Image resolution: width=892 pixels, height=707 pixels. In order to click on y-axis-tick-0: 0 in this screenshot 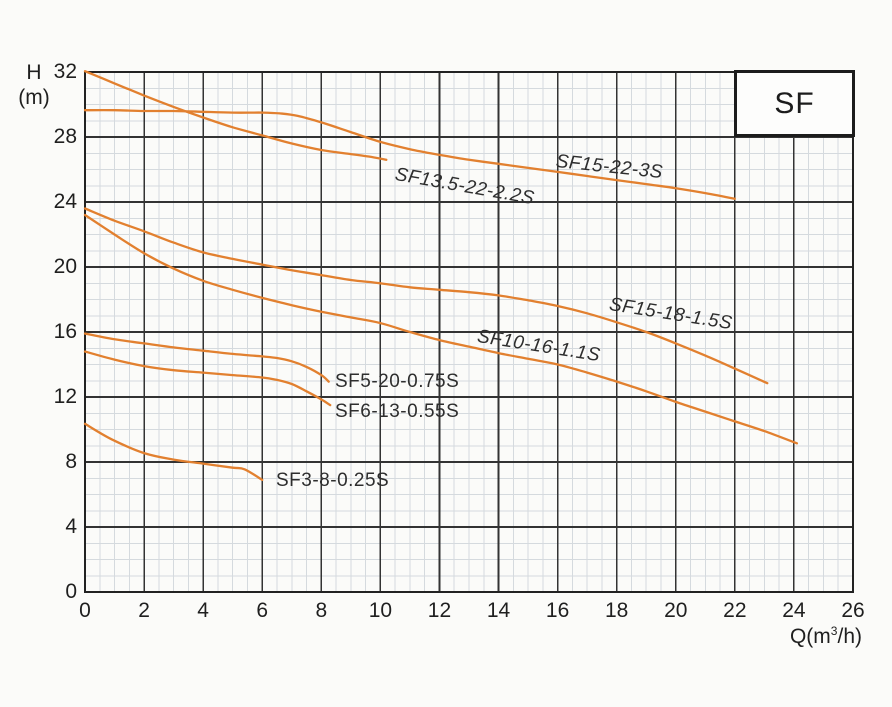, I will do `click(71, 591)`.